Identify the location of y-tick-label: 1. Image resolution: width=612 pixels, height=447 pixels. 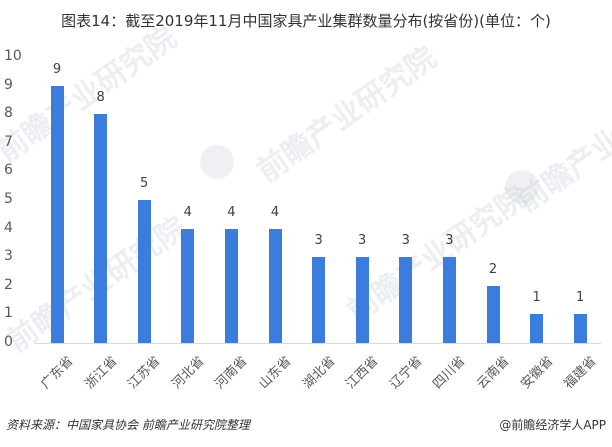
(8, 313).